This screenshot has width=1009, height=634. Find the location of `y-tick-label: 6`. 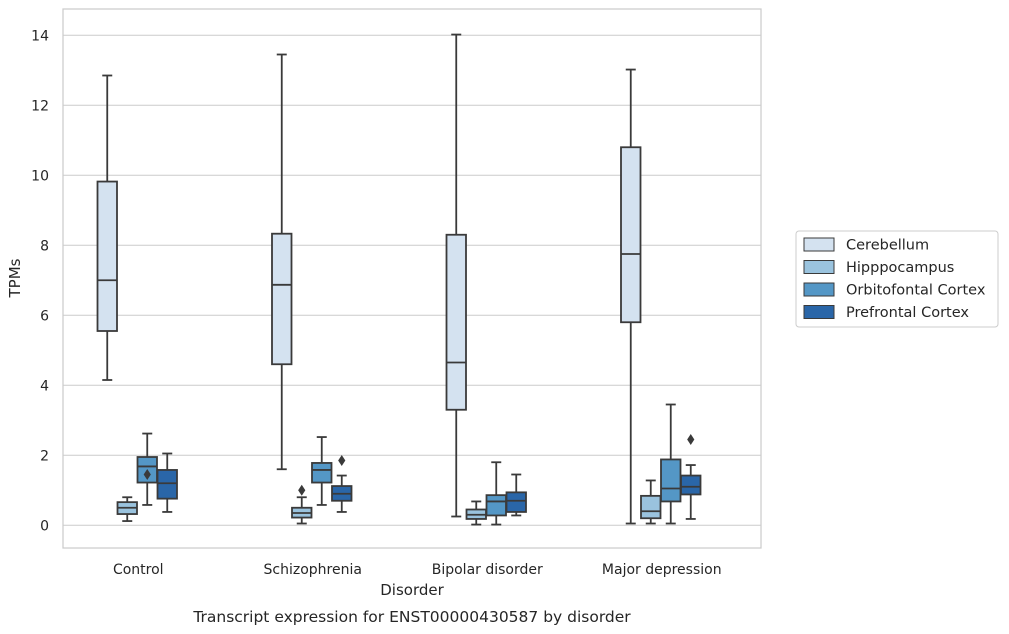

y-tick-label: 6 is located at coordinates (44, 316).